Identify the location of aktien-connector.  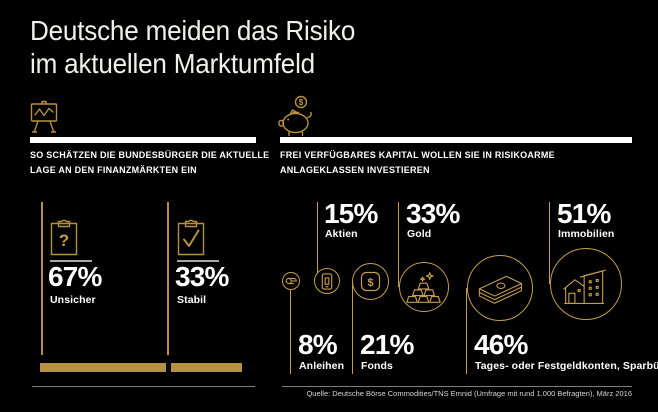
(318, 241).